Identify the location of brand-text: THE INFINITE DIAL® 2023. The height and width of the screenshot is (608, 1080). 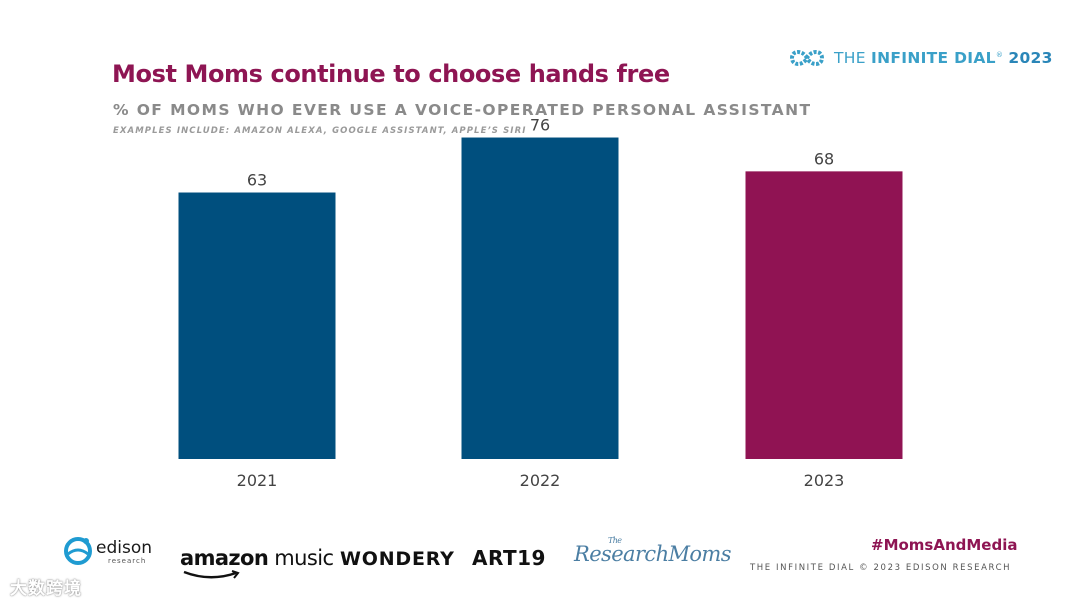
(943, 58).